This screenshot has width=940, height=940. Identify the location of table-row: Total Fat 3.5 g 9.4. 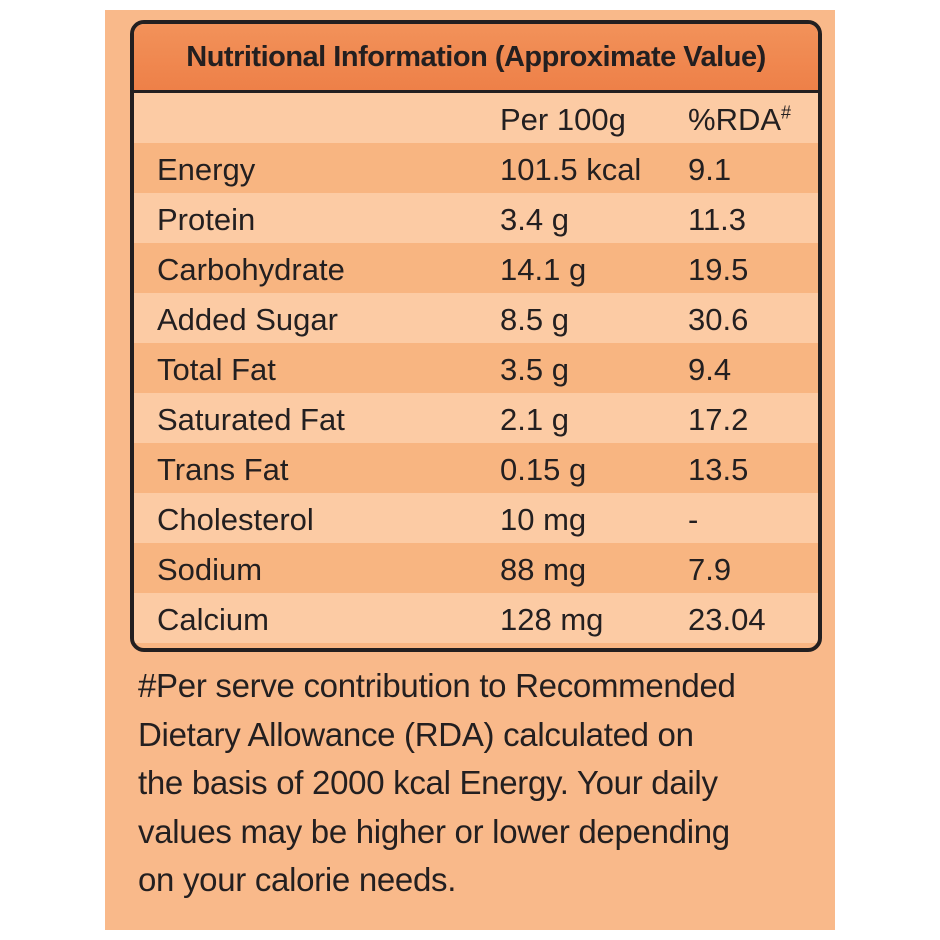
(476, 368).